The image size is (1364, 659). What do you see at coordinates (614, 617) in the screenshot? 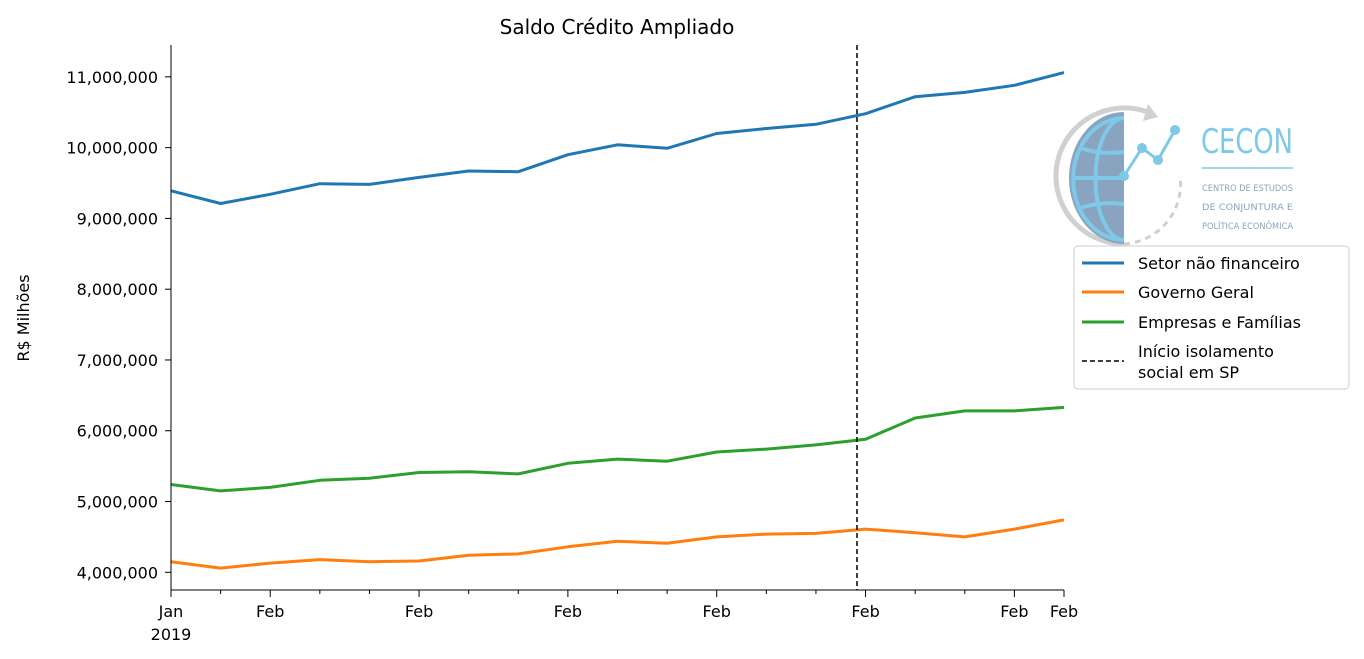
I see `x-axis: Jan Feb Feb Feb Feb Feb Feb Feb 2019` at bounding box center [614, 617].